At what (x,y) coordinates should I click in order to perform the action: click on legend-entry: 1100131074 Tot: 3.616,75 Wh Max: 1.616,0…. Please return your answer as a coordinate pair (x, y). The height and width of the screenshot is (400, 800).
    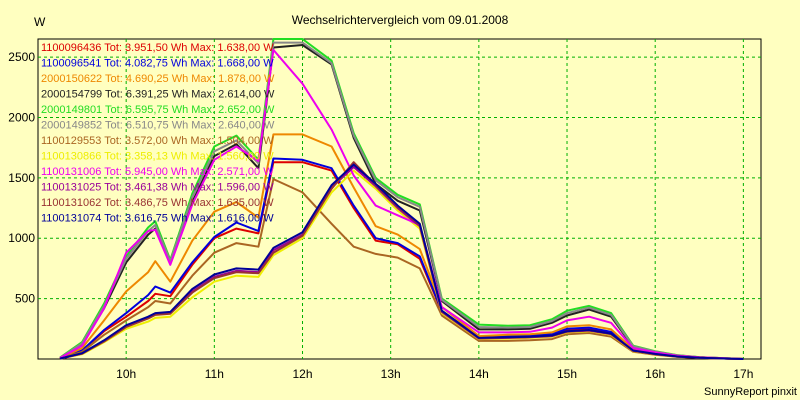
    Looking at the image, I should click on (157, 219).